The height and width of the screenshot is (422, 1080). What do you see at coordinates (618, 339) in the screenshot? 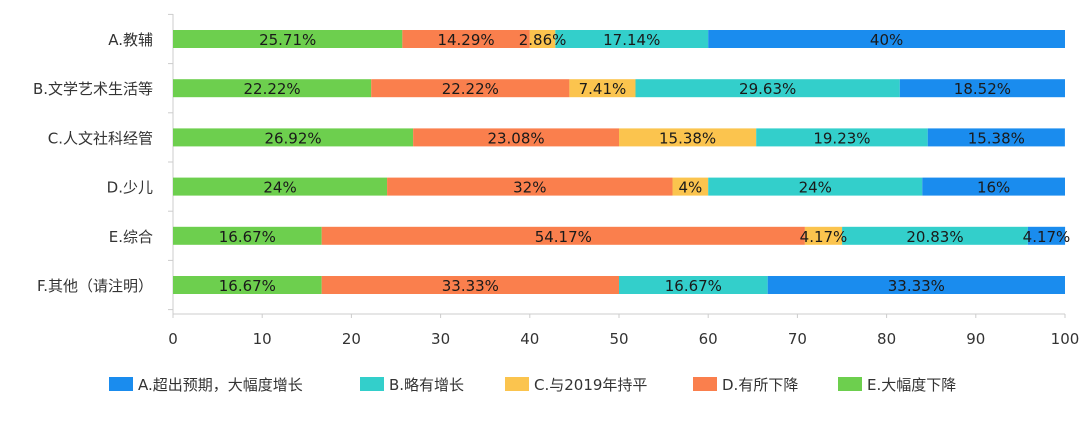
I see `x-tick-label: 50` at bounding box center [618, 339].